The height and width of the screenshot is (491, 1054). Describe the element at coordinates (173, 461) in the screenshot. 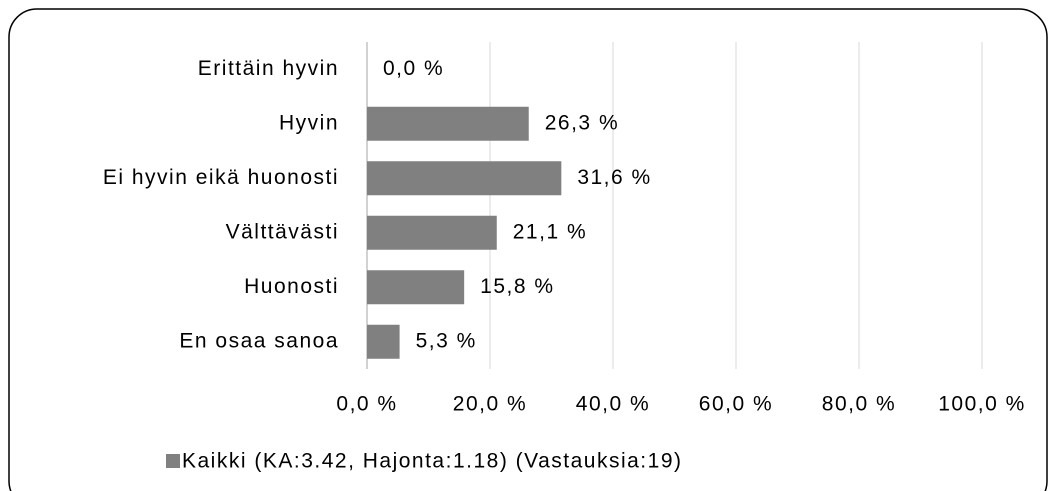

I see `legend-swatch` at that location.